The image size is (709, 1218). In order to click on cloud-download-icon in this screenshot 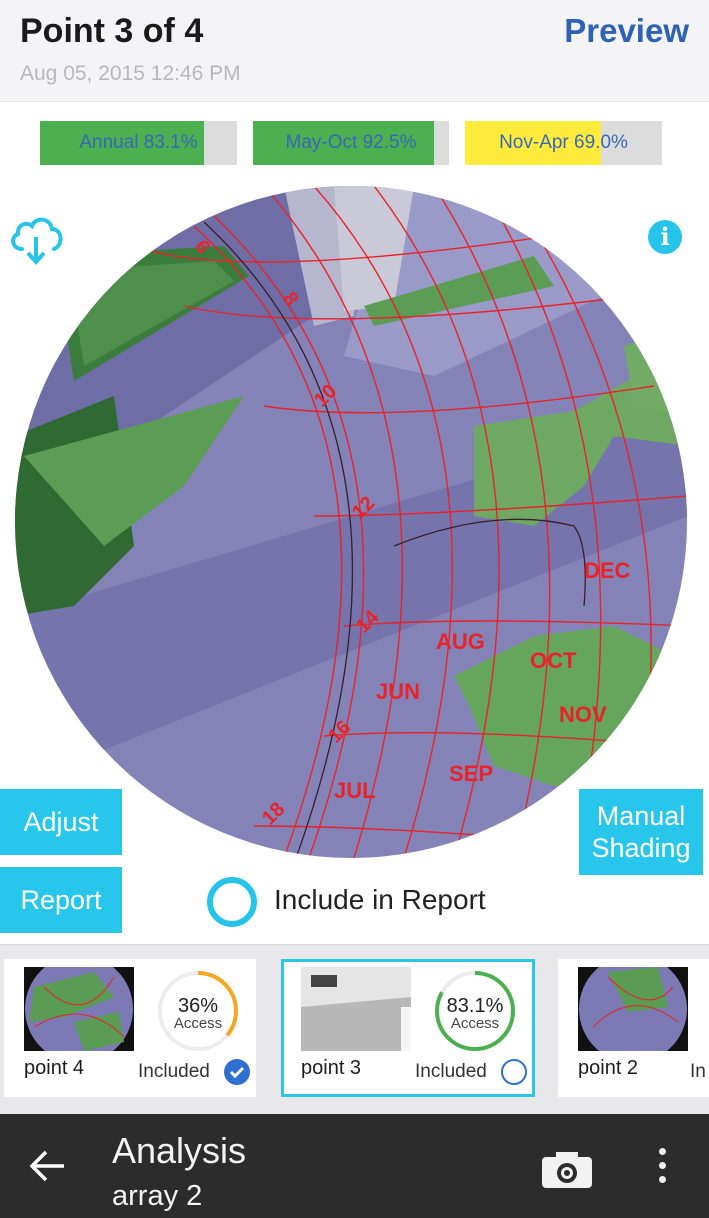, I will do `click(38, 237)`.